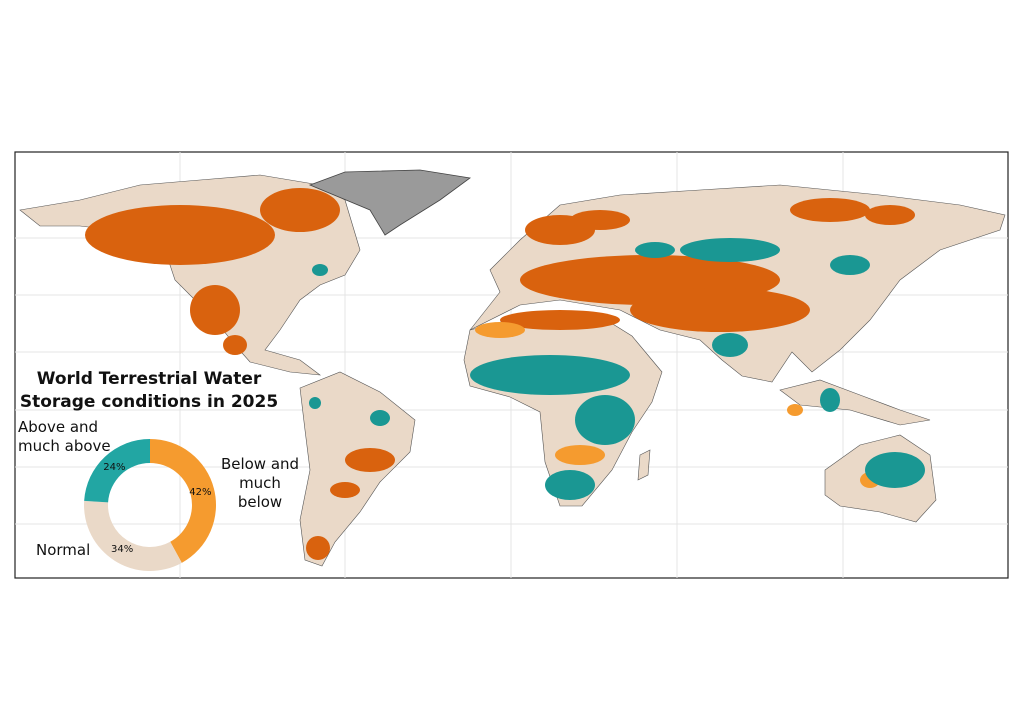 Image resolution: width=1024 pixels, height=720 pixels. I want to click on category-label: Normal, so click(63, 550).